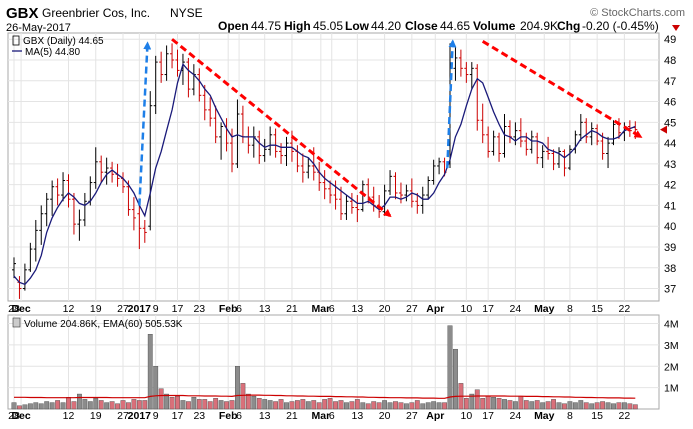 This screenshot has width=693, height=429. Describe the element at coordinates (97, 323) in the screenshot. I see `volume-legend: Volume 204.86K, EMA(60) 505.53K` at that location.